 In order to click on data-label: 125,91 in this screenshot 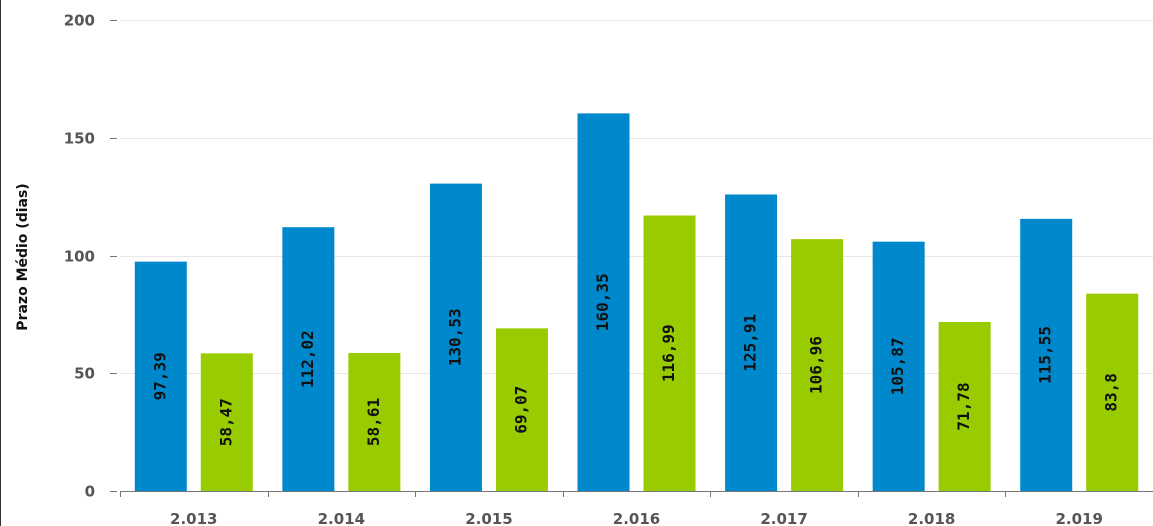, I will do `click(750, 343)`.